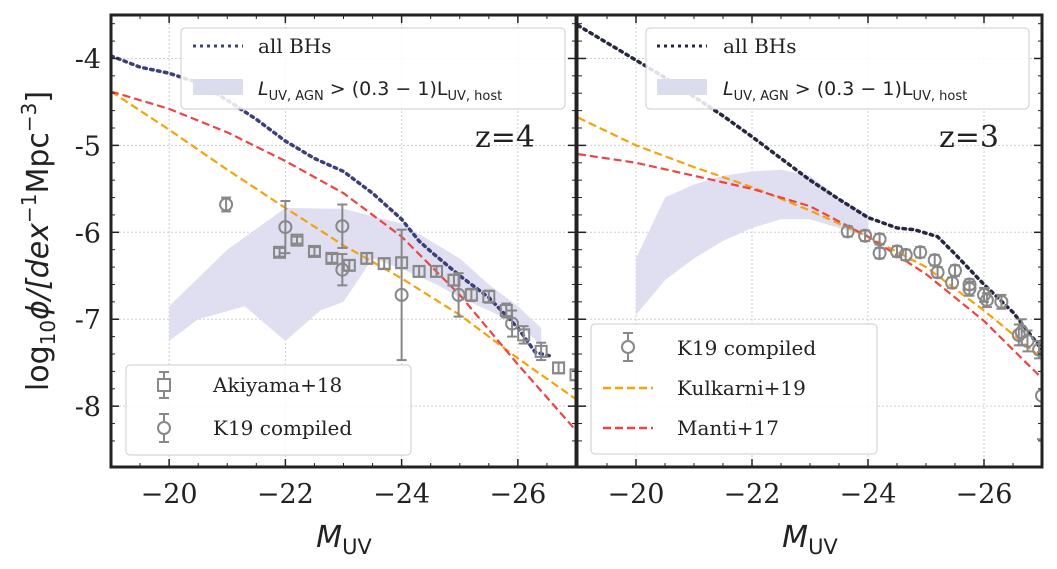 This screenshot has width=1057, height=569. I want to click on right-legend-top: all BHs LUV, AGN > (0.3 − 1)LUV, host, so click(837, 68).